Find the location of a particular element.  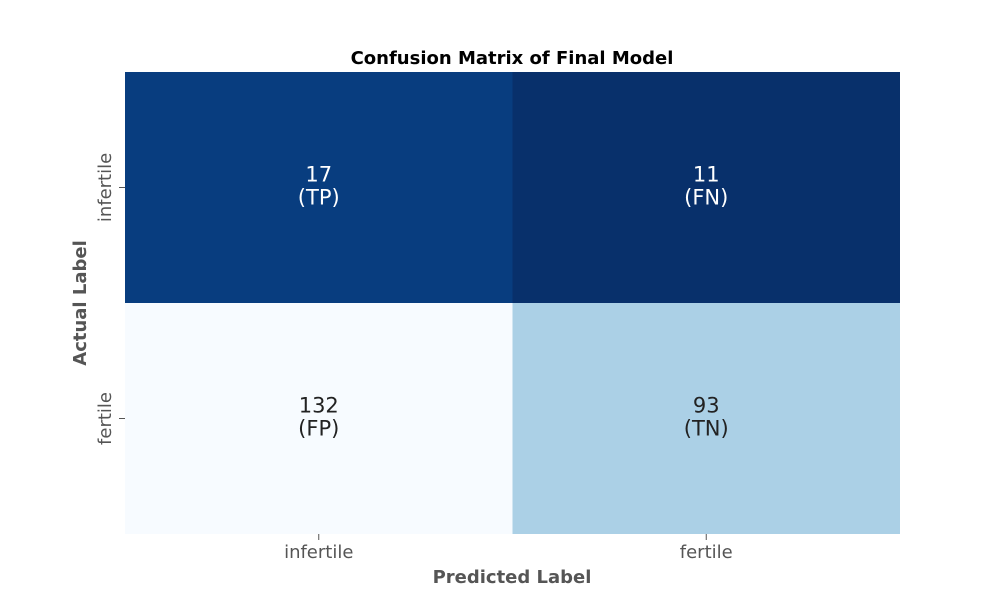

cell-value-1-0: 132 is located at coordinates (319, 406).